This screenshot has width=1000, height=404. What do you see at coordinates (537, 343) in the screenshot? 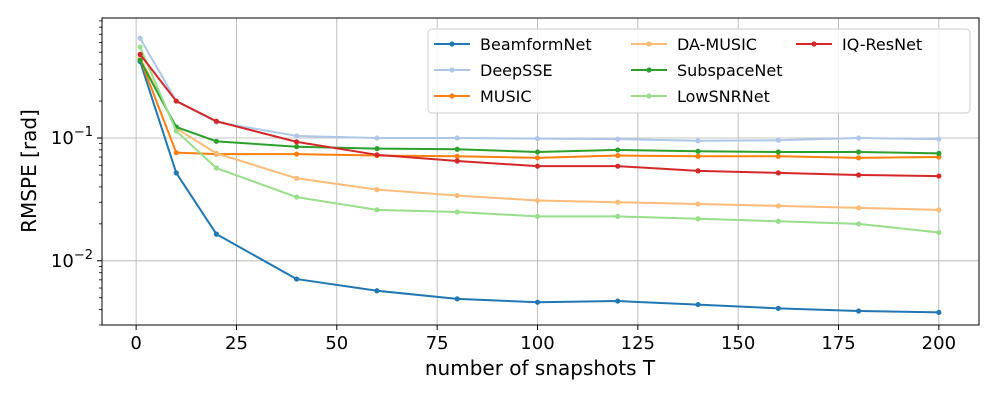
I see `x-tick-label: 100` at bounding box center [537, 343].